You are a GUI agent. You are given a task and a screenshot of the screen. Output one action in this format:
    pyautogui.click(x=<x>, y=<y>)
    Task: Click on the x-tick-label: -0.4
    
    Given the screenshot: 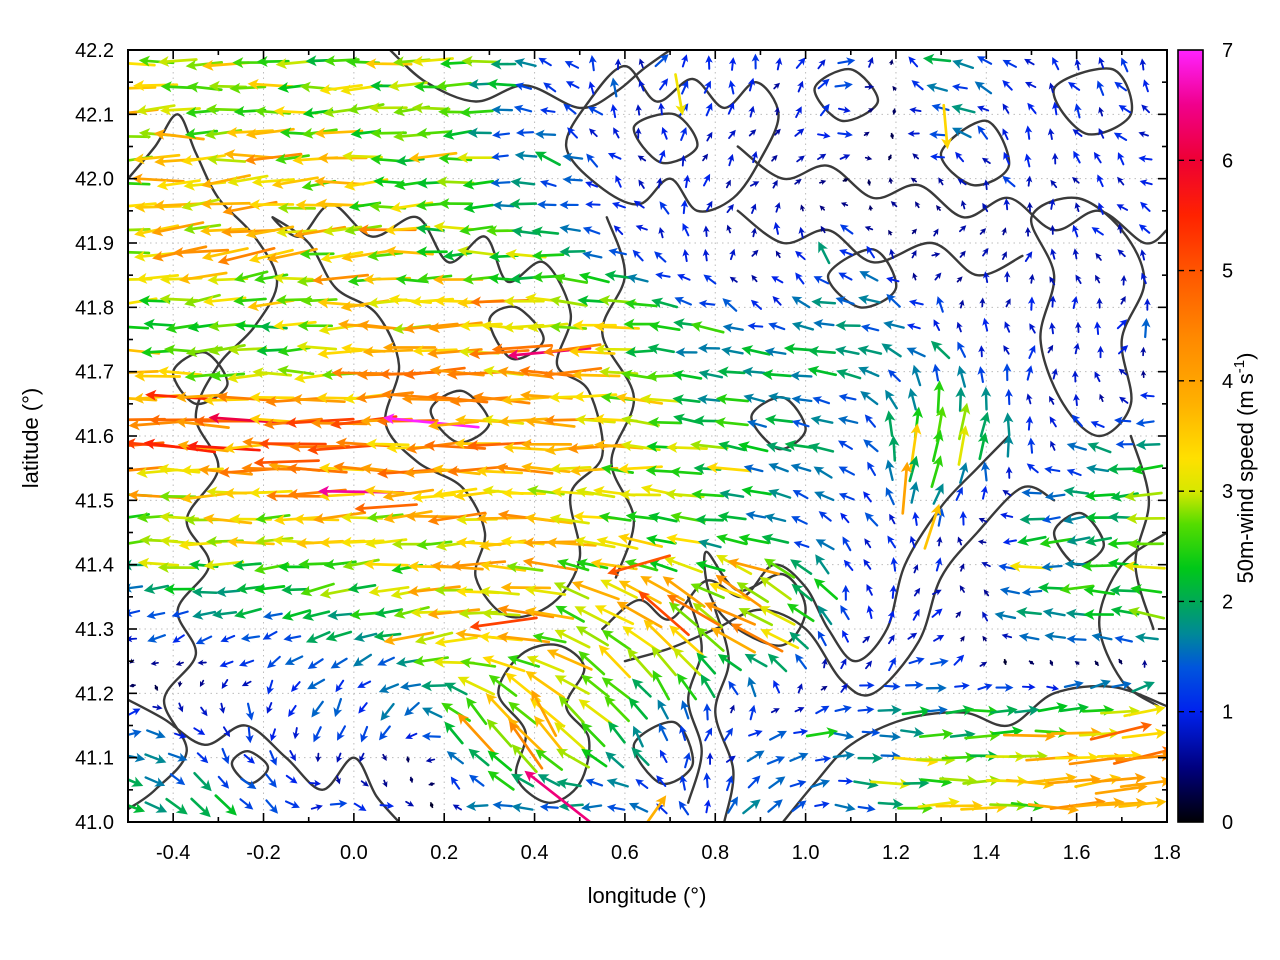 What is the action you would take?
    pyautogui.click(x=173, y=853)
    